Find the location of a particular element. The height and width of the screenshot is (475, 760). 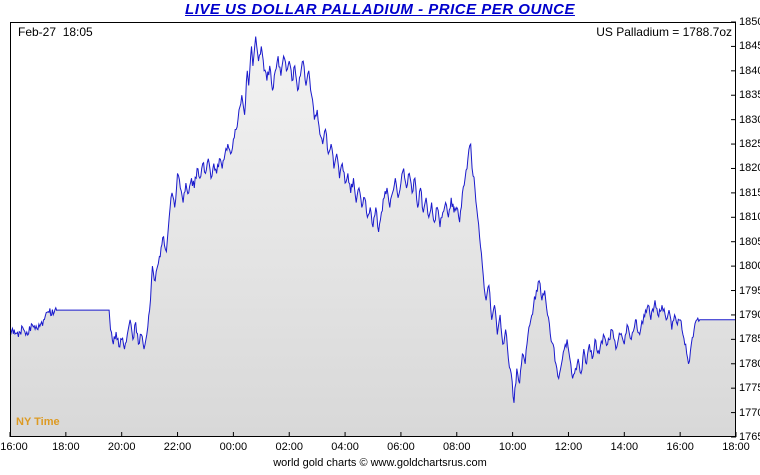

x-tick-label: 20:00 is located at coordinates (121, 447).